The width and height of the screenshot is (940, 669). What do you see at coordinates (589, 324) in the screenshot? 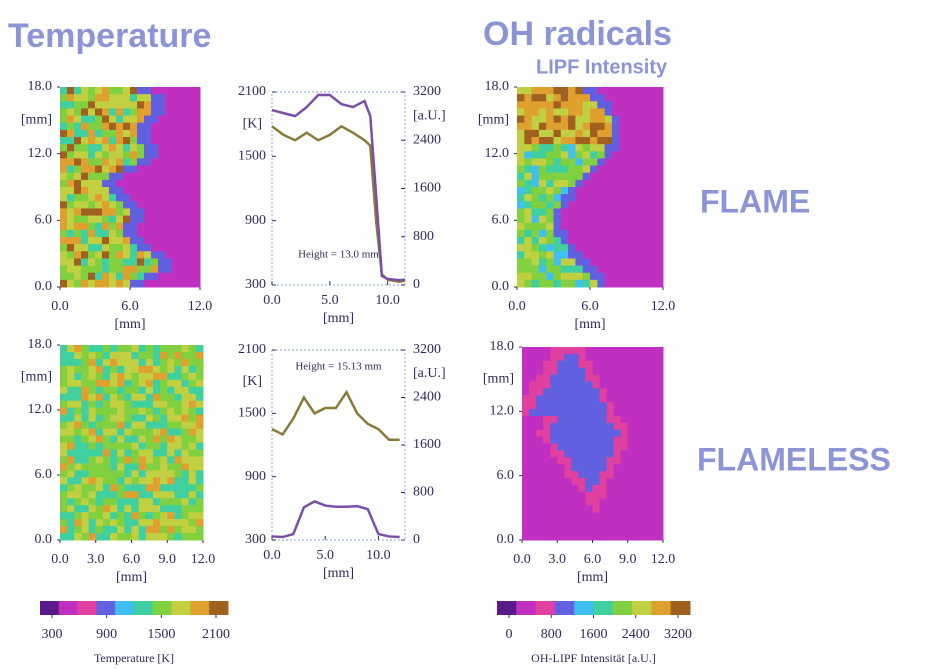
I see `x-axis-label: [mm]` at bounding box center [589, 324].